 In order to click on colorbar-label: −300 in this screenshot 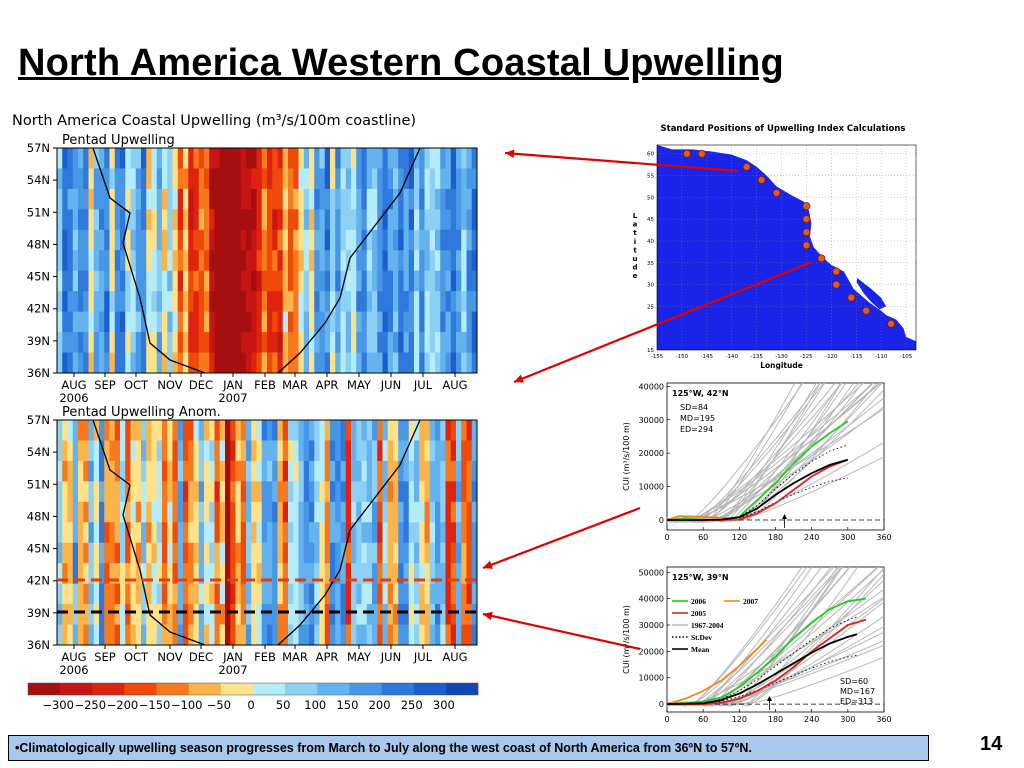, I will do `click(58, 705)`.